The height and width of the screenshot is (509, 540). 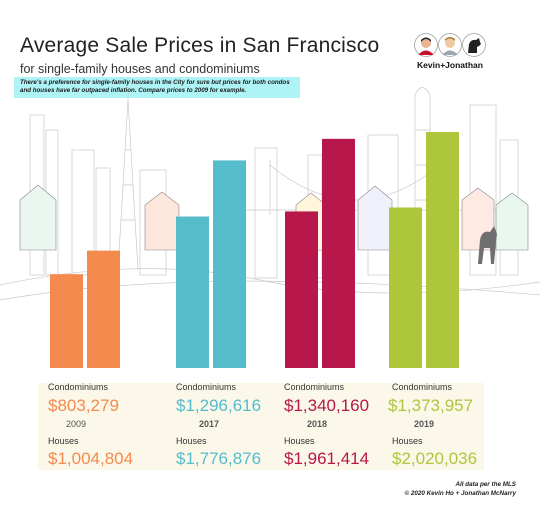 I want to click on condo-value-2009: $803,279, so click(x=83, y=405).